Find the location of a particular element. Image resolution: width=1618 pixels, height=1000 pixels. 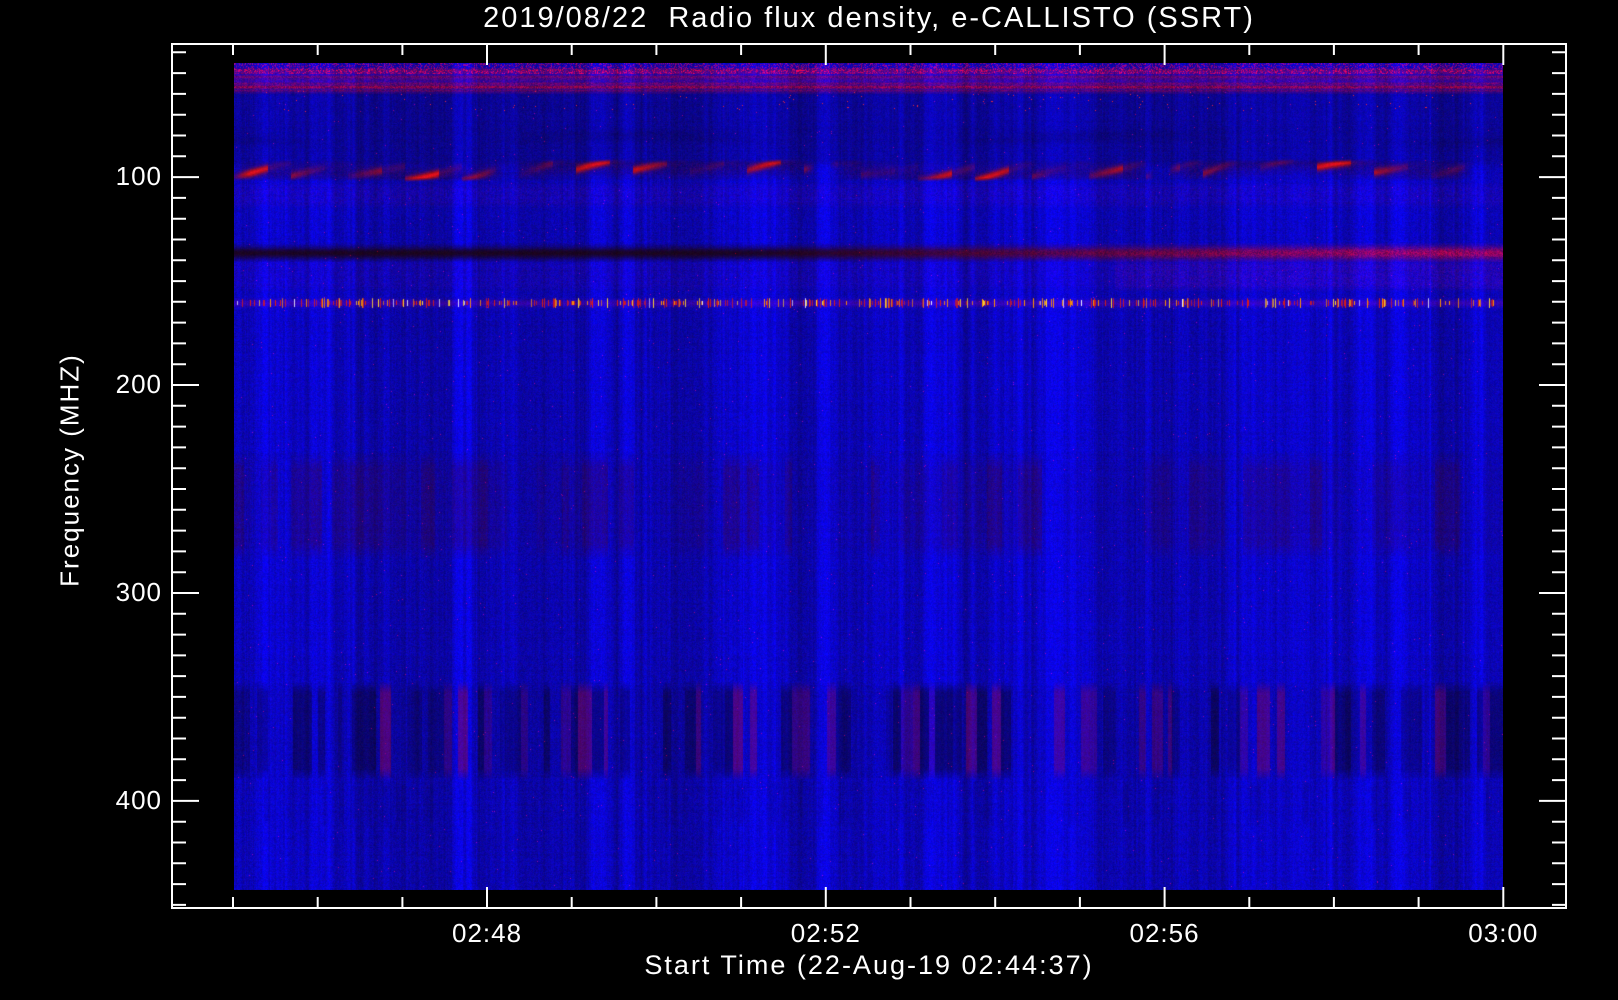

y-tick-label: 100 is located at coordinates (138, 176).